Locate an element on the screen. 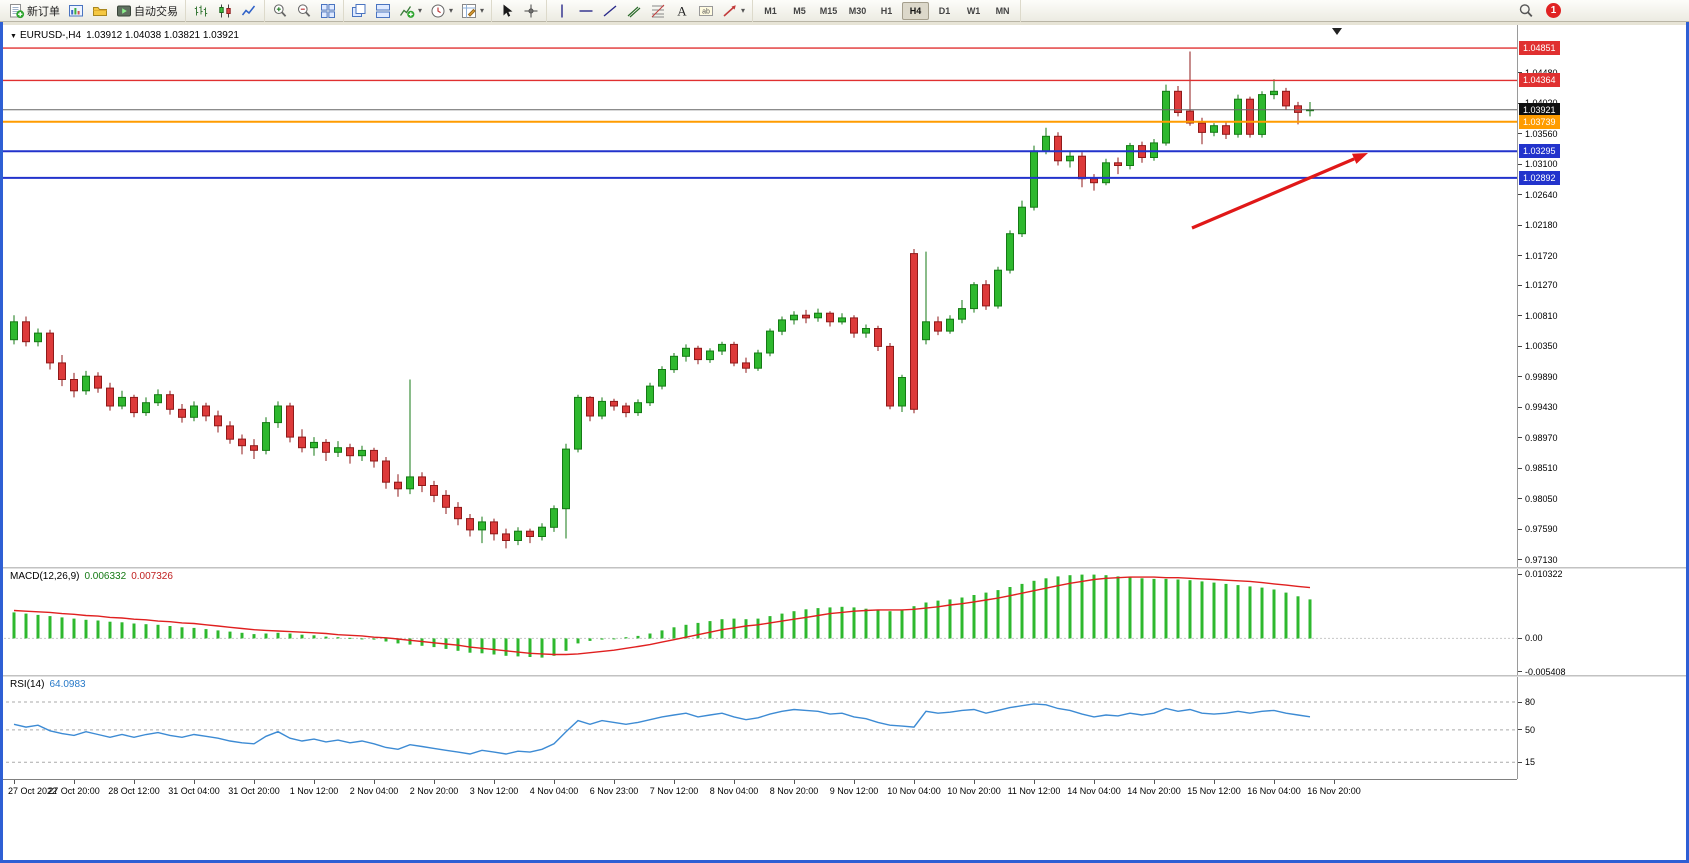  fibonacci-button is located at coordinates (658, 11).